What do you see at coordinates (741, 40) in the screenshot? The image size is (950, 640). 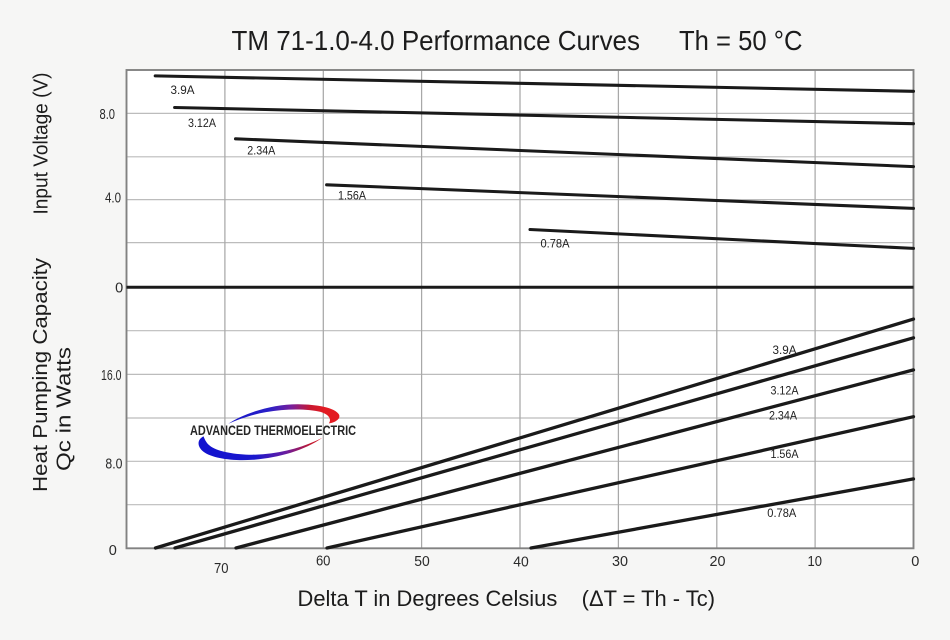 I see `svg-text: Th = 50 °C` at bounding box center [741, 40].